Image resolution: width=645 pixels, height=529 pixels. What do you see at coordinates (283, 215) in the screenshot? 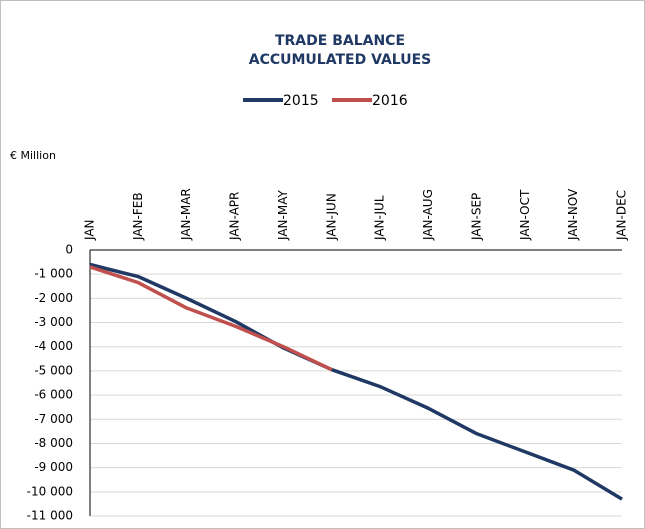
I see `x-tick-label: JAN-MAY` at bounding box center [283, 215].